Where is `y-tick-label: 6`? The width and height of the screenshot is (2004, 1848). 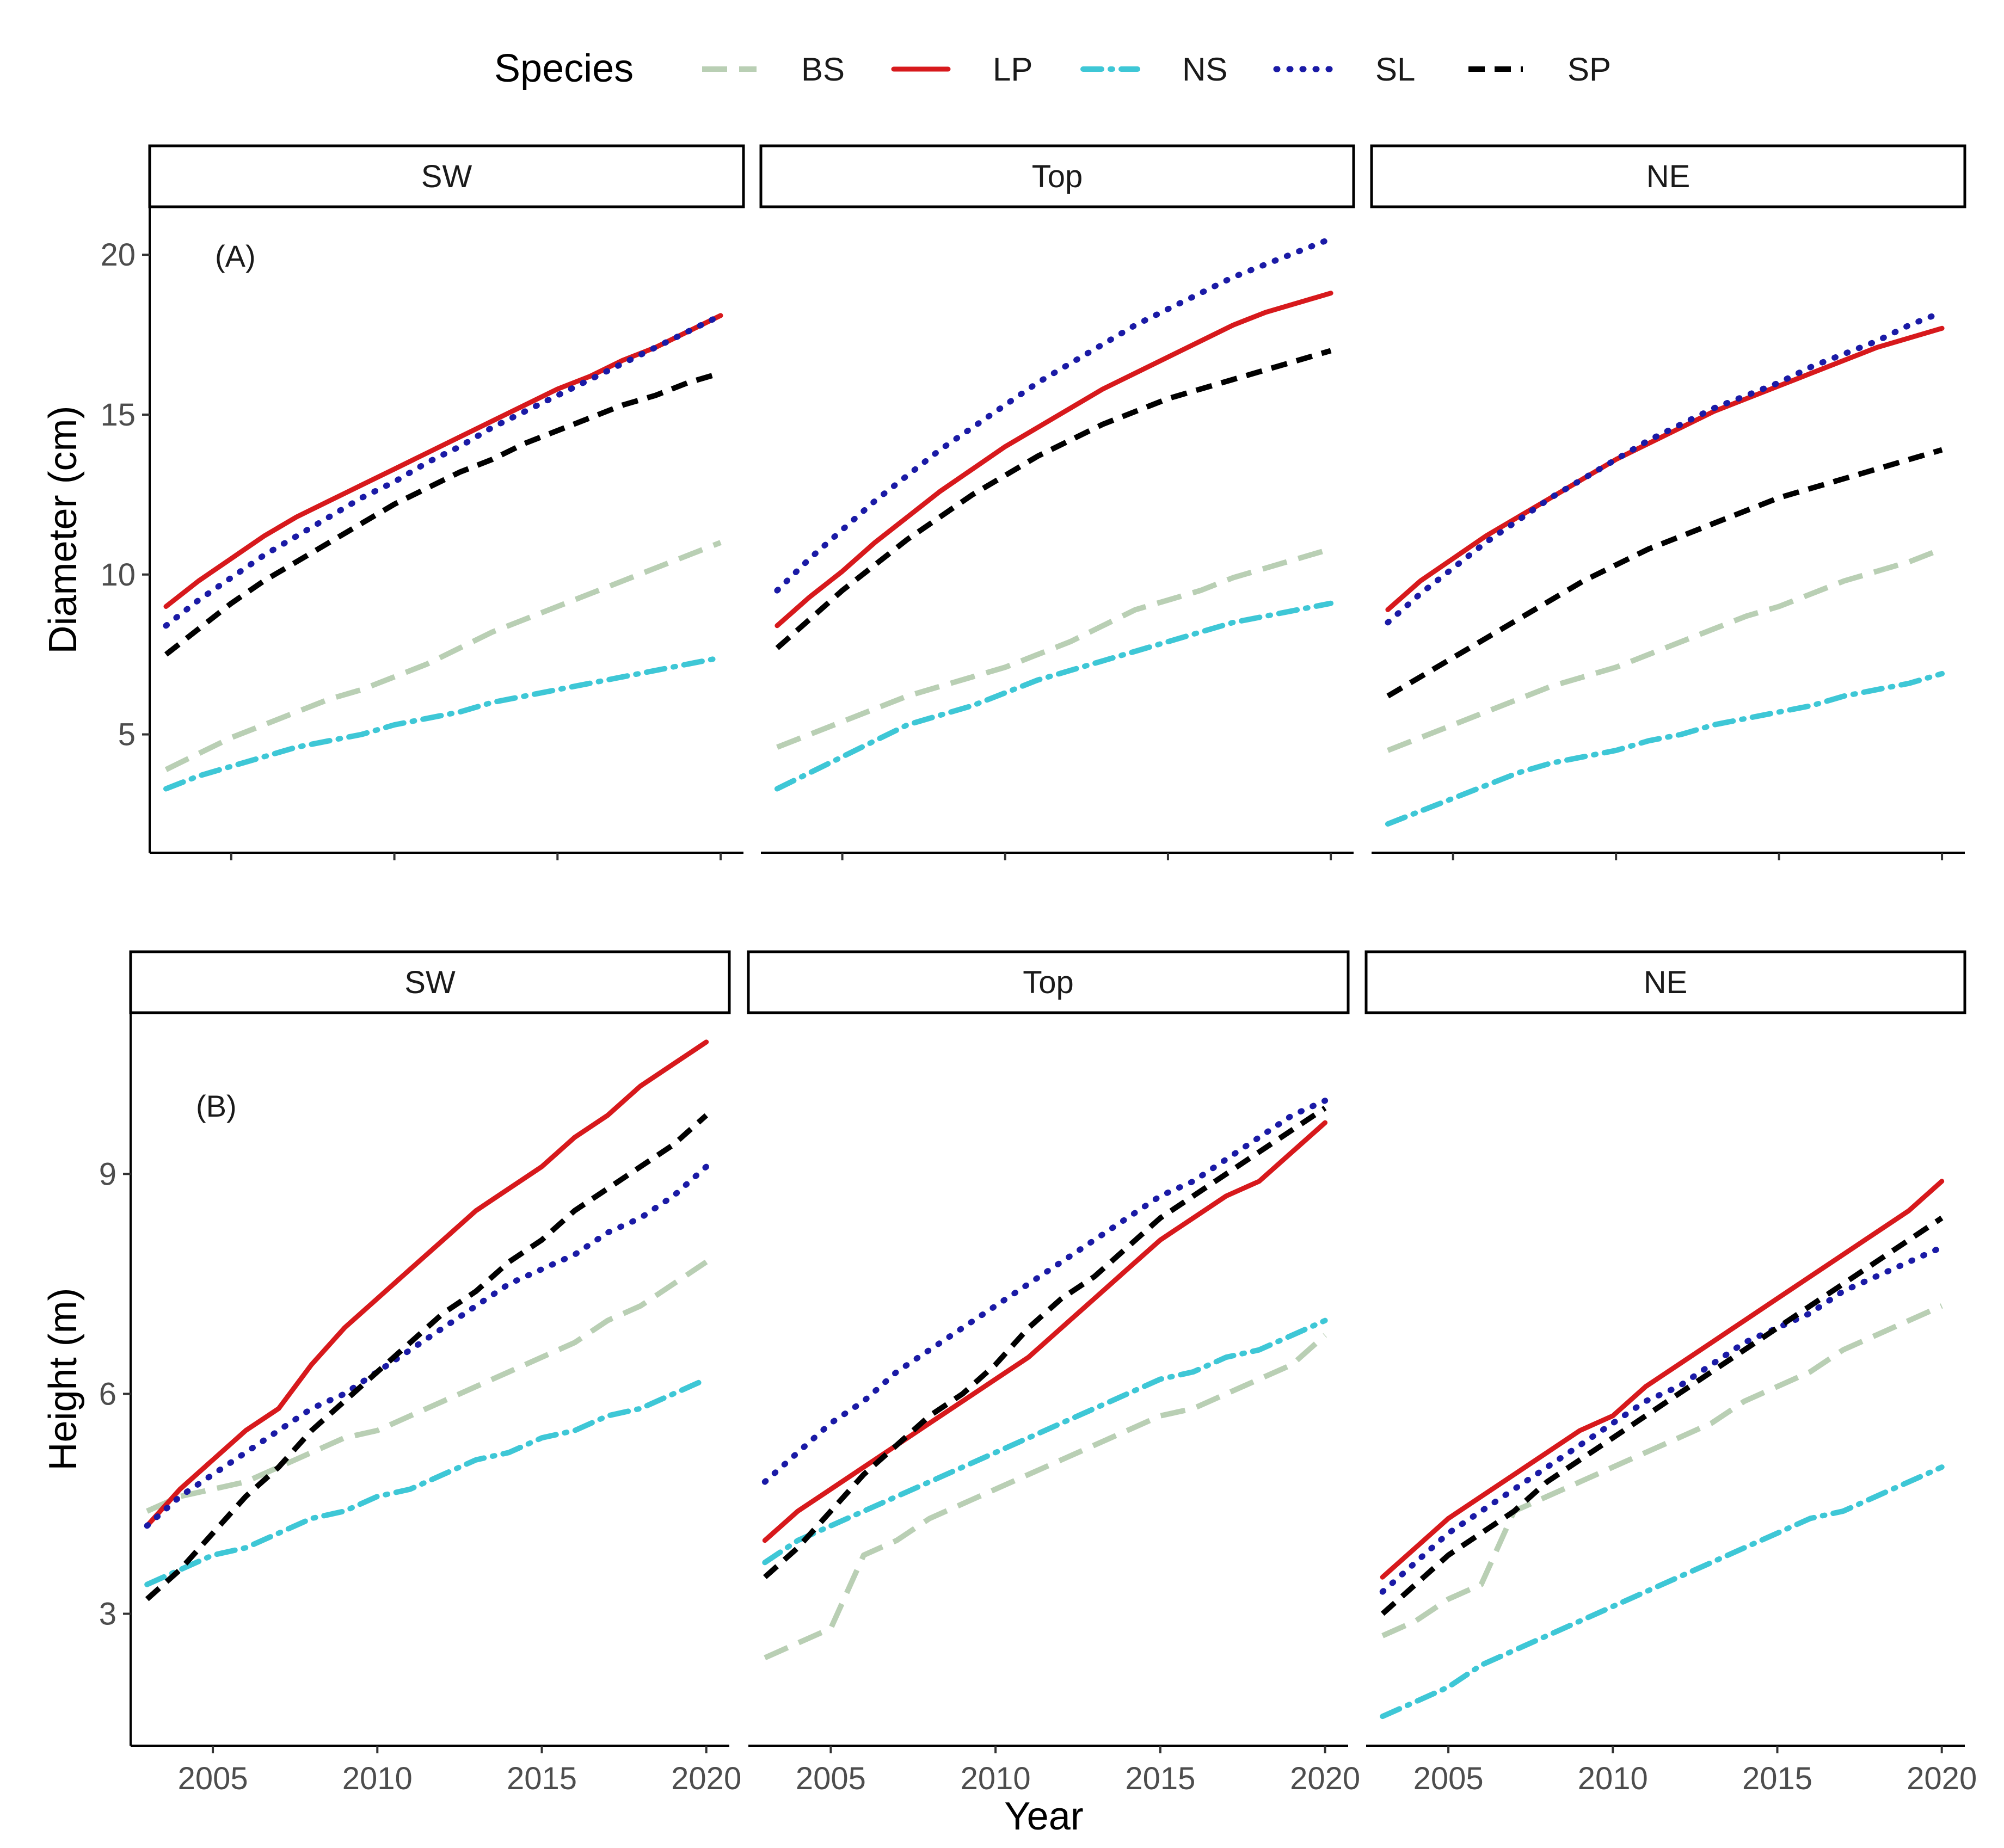 y-tick-label: 6 is located at coordinates (107, 1394).